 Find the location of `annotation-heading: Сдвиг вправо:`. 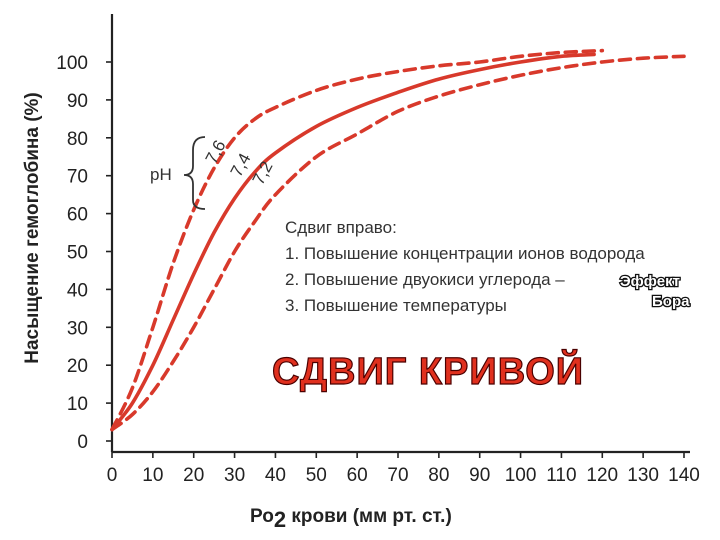

annotation-heading: Сдвиг вправо: is located at coordinates (341, 227).